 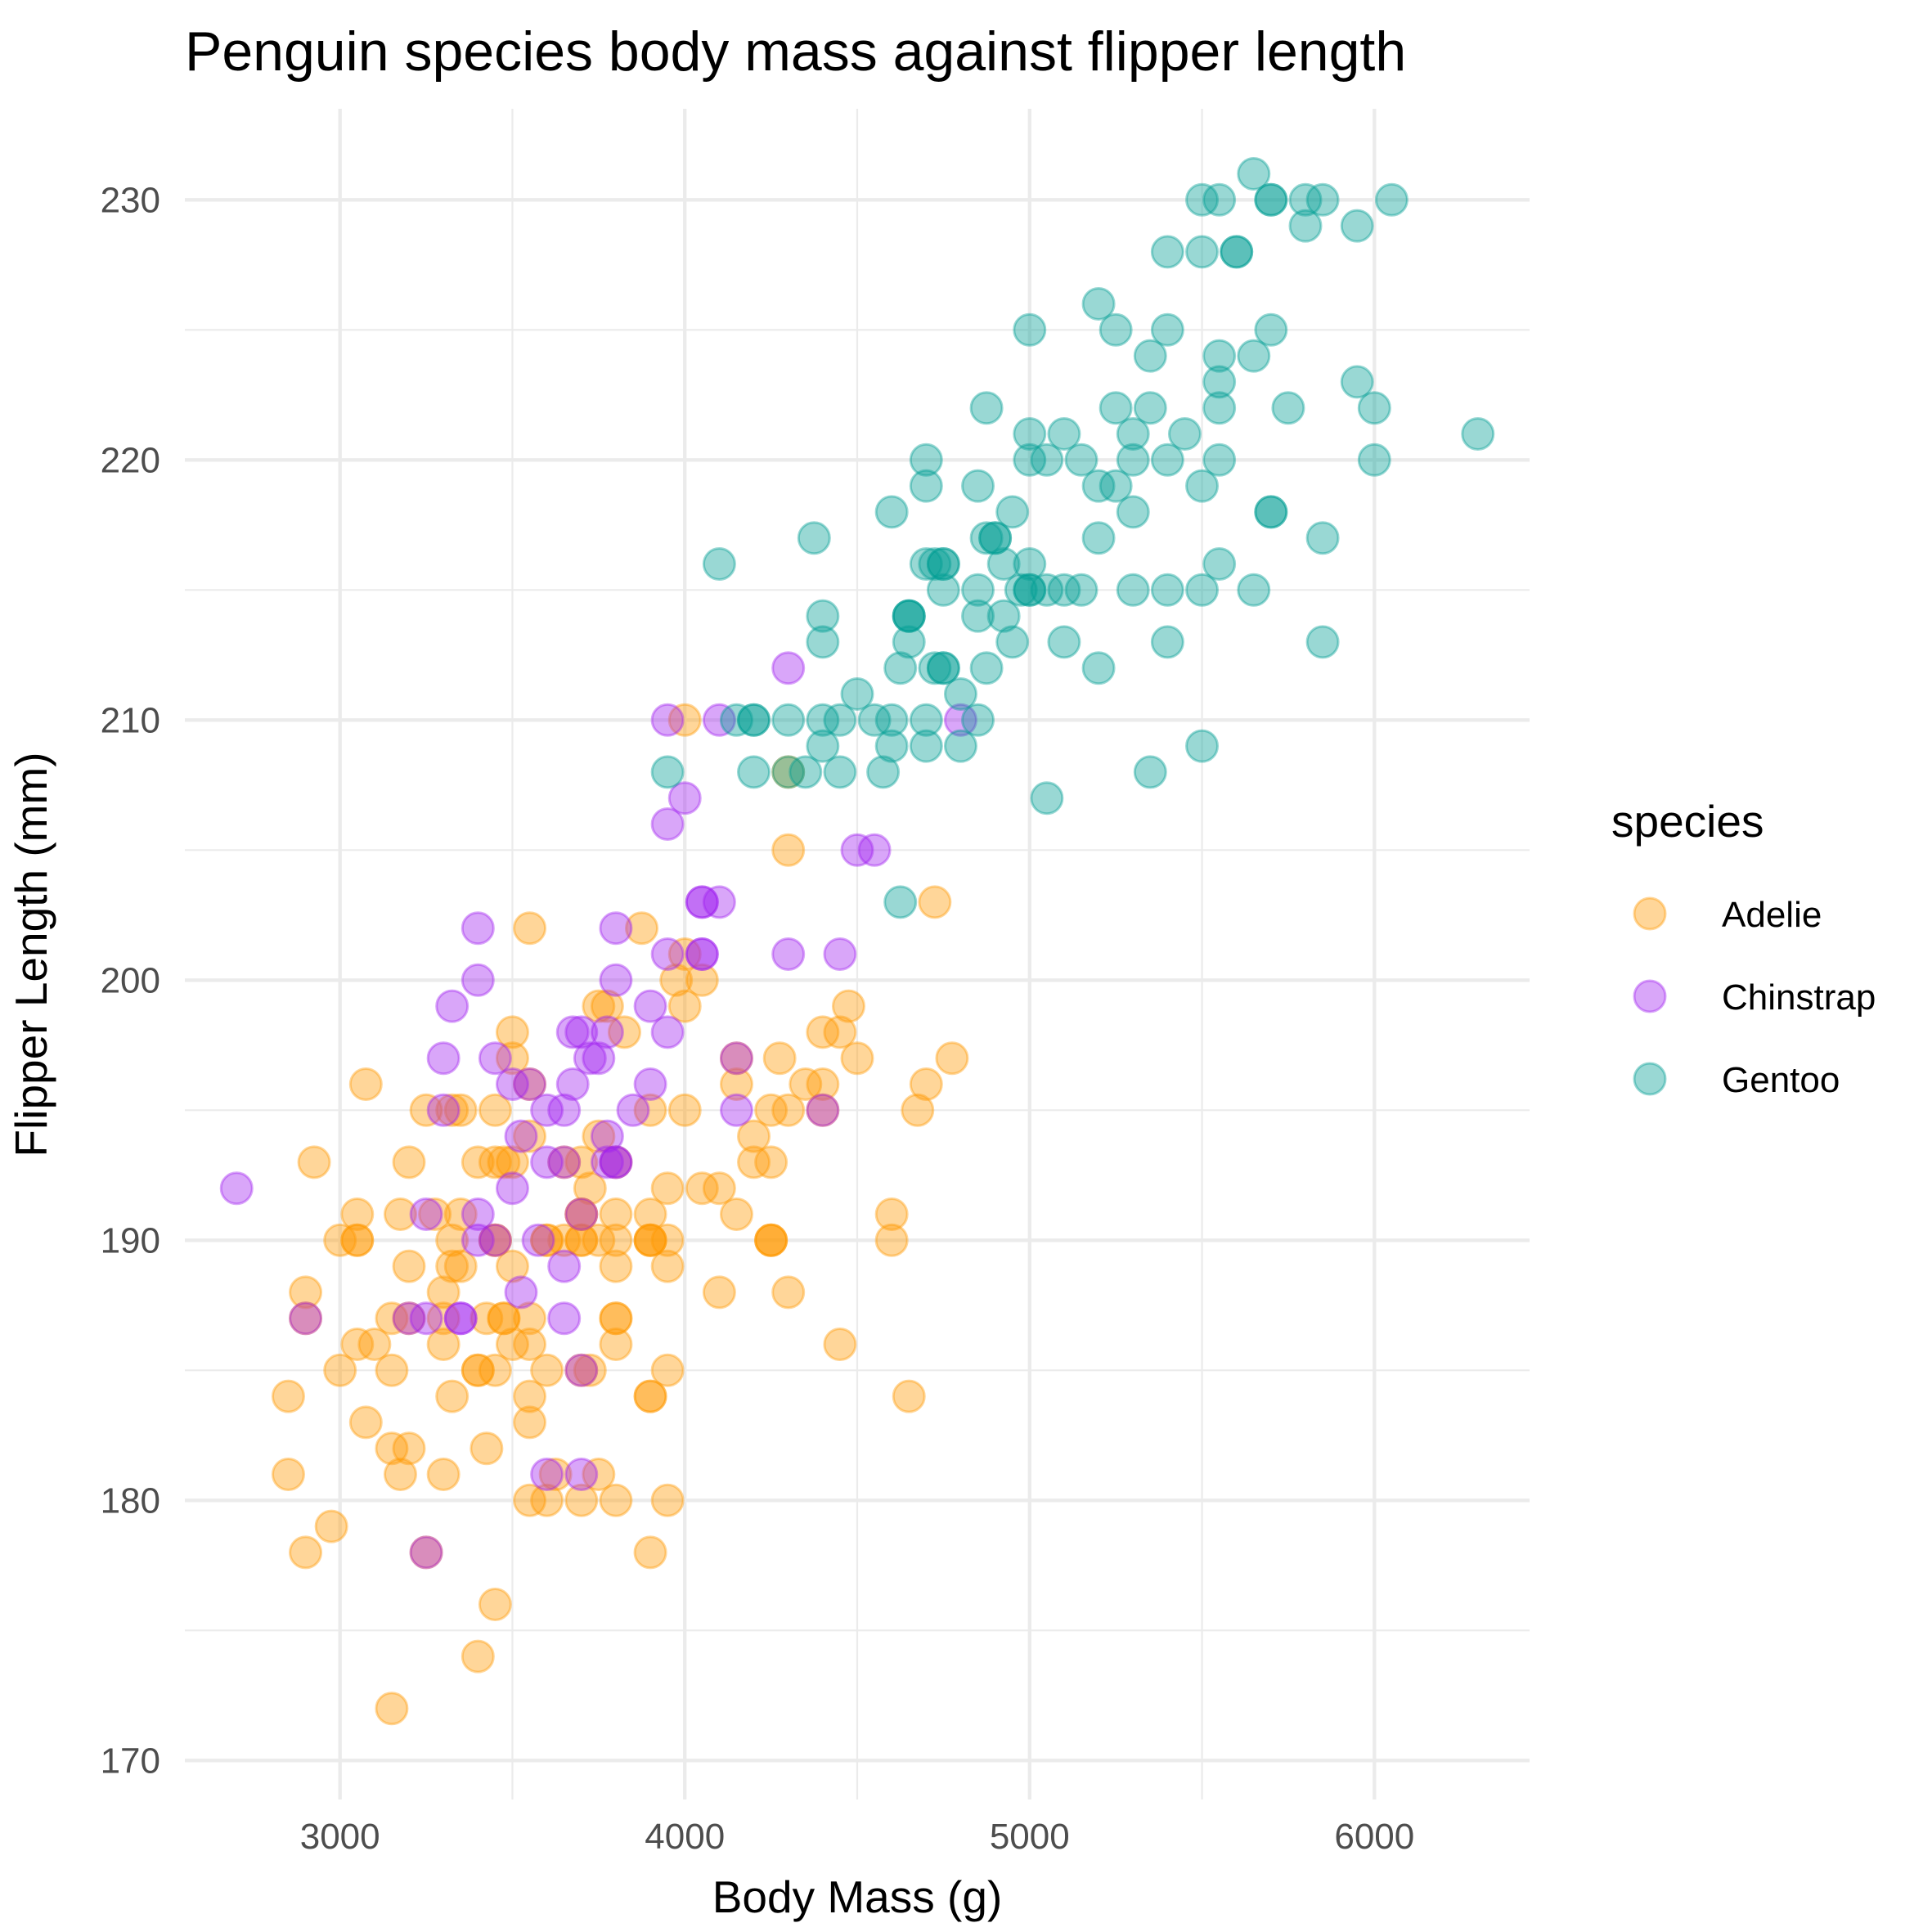 I want to click on x-axis-title: Body Mass (g), so click(x=858, y=1897).